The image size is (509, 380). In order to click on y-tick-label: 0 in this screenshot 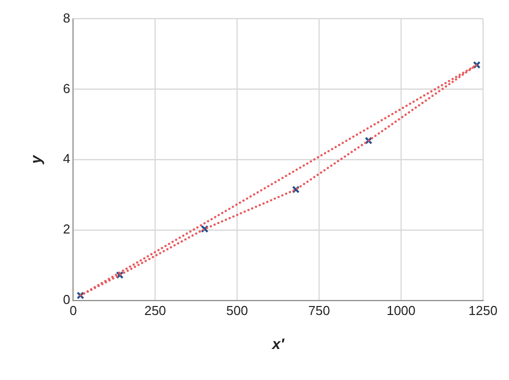, I will do `click(66, 299)`.